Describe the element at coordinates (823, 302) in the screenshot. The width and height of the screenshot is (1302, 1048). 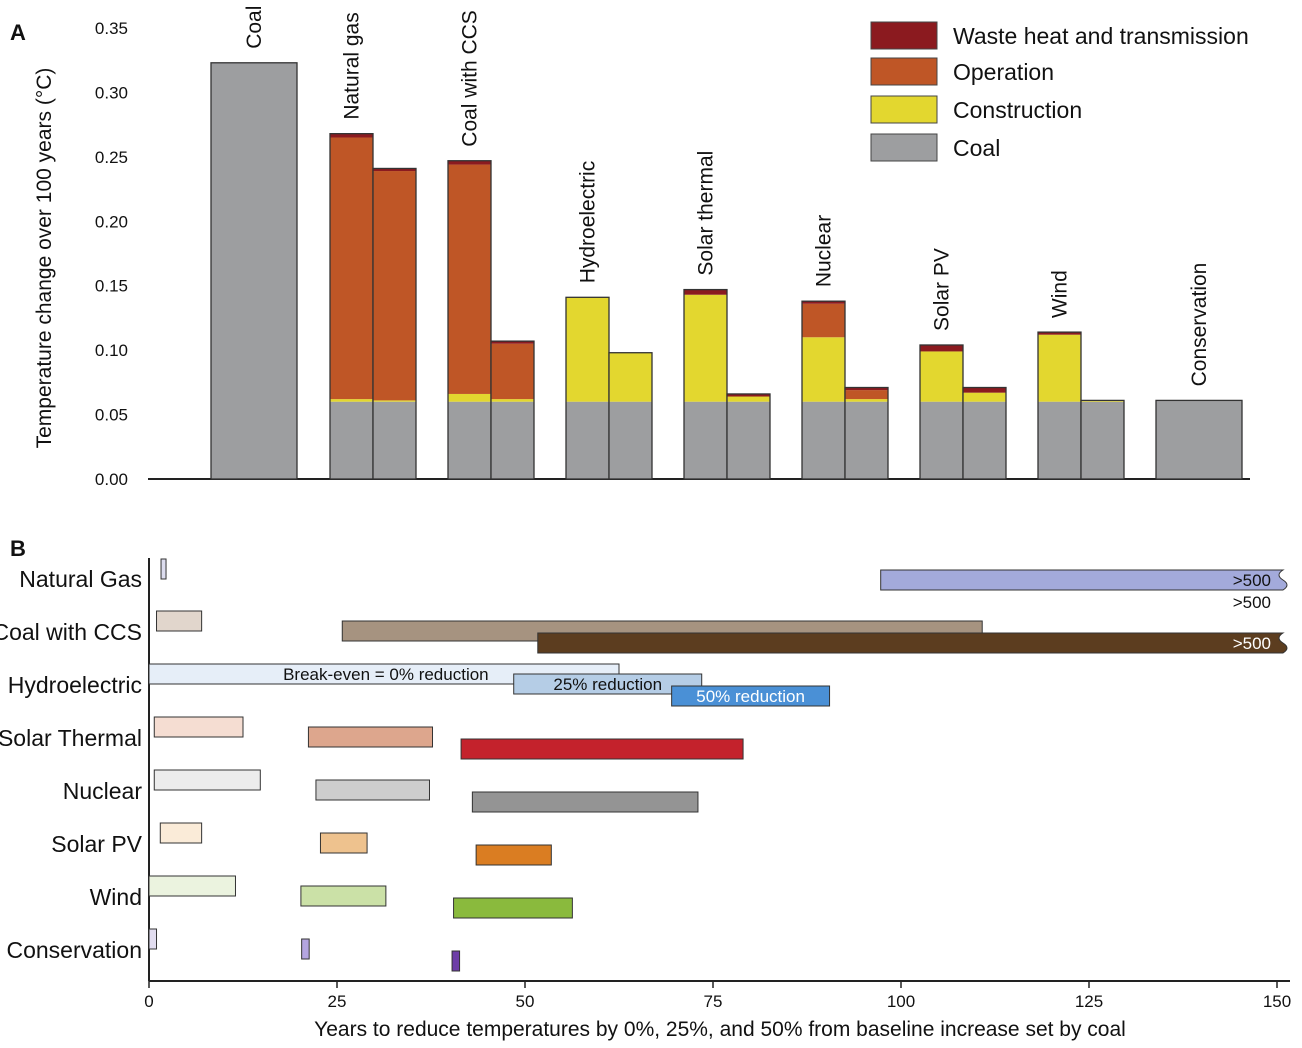
I see `bar-nuclear-1-waste` at that location.